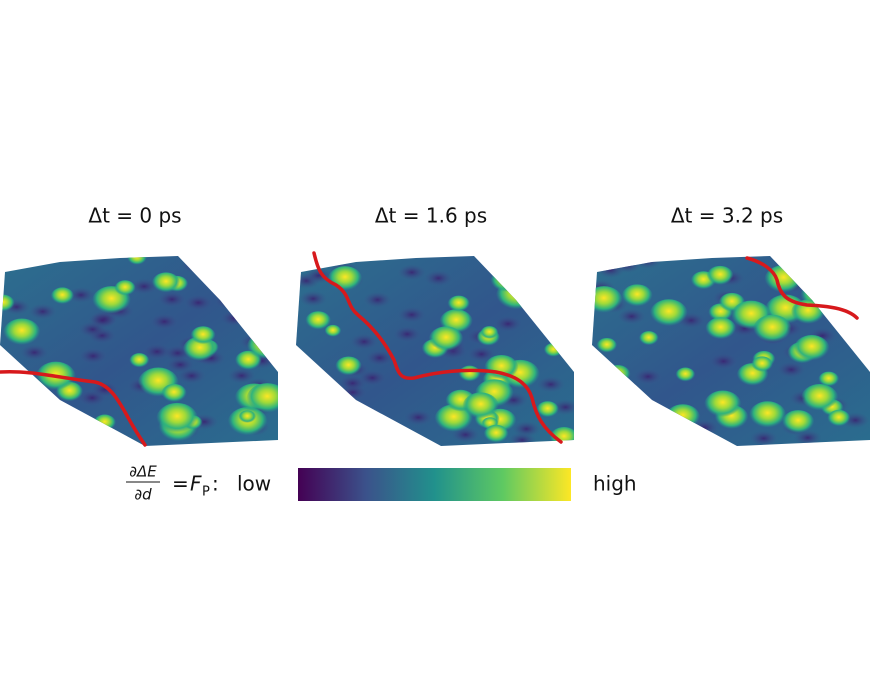 Image resolution: width=870 pixels, height=686 pixels. I want to click on surface-panel: Δt = 0 ps, so click(139, 325).